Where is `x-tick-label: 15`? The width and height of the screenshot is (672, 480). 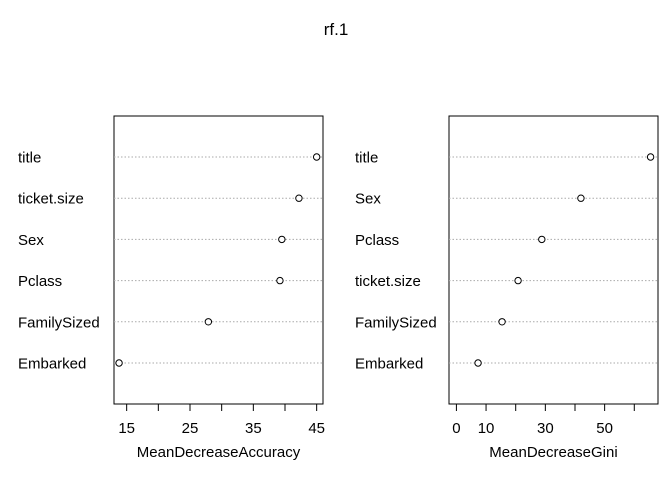
x-tick-label: 15 is located at coordinates (126, 428).